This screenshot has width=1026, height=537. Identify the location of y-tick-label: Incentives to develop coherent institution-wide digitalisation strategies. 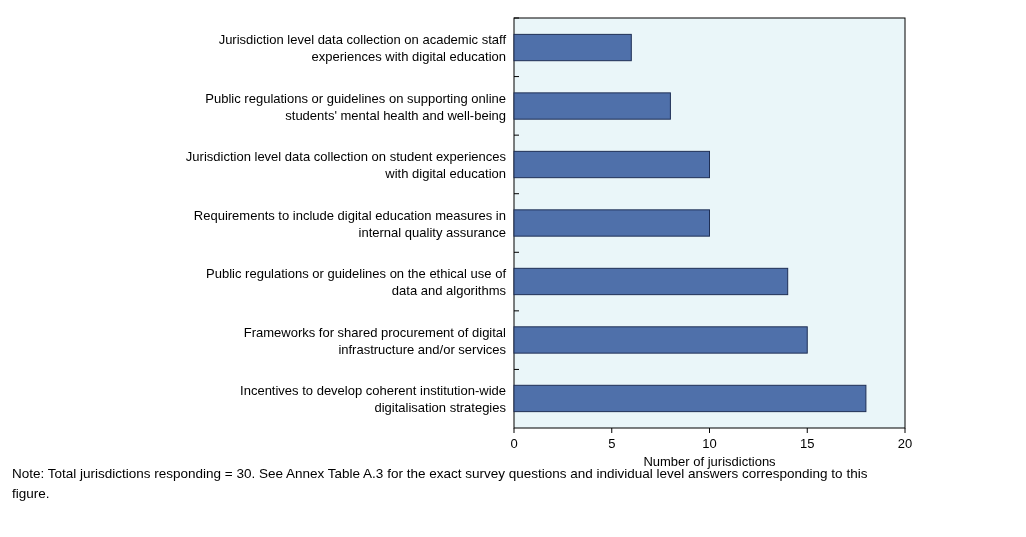
(373, 399).